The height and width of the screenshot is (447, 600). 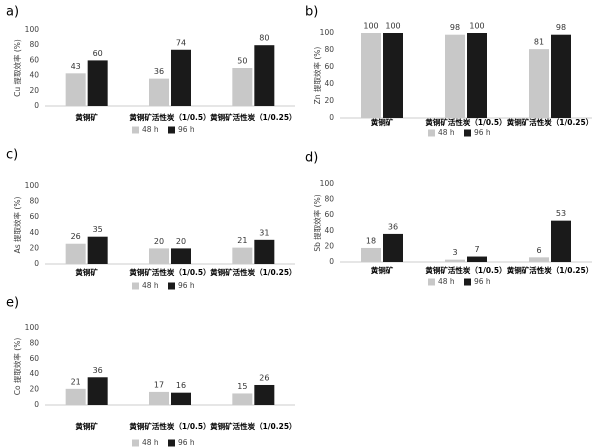 What do you see at coordinates (242, 61) in the screenshot?
I see `value-label: 50` at bounding box center [242, 61].